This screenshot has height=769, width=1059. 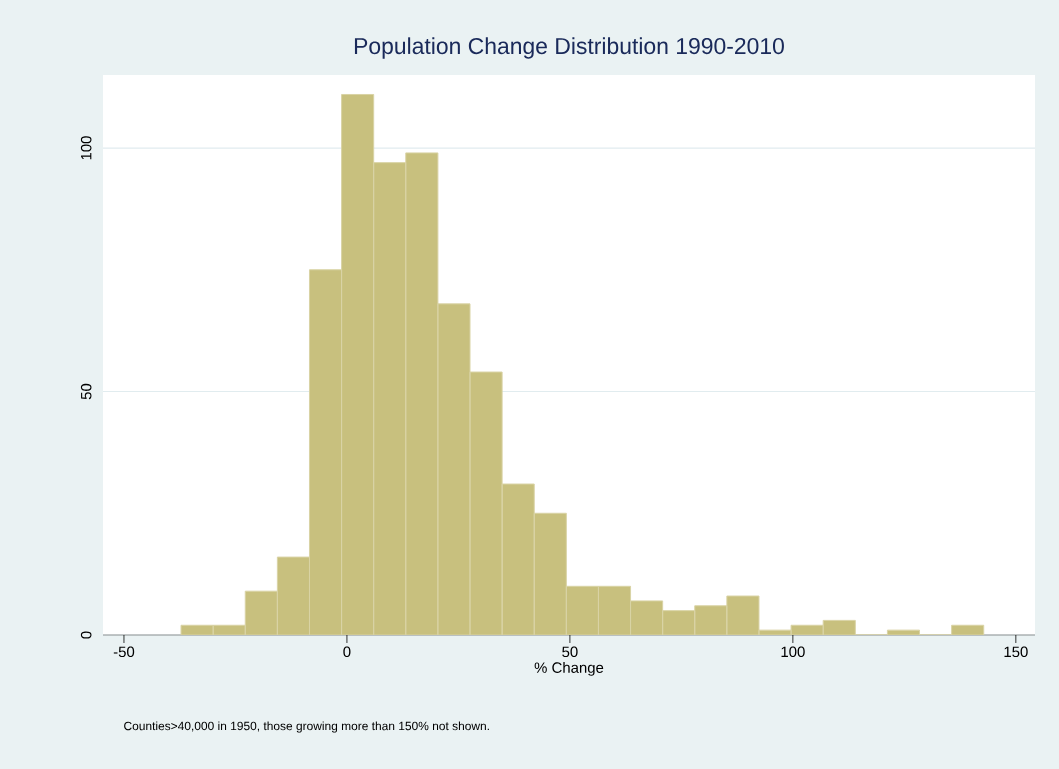 What do you see at coordinates (86, 148) in the screenshot?
I see `y-tick-label: 100` at bounding box center [86, 148].